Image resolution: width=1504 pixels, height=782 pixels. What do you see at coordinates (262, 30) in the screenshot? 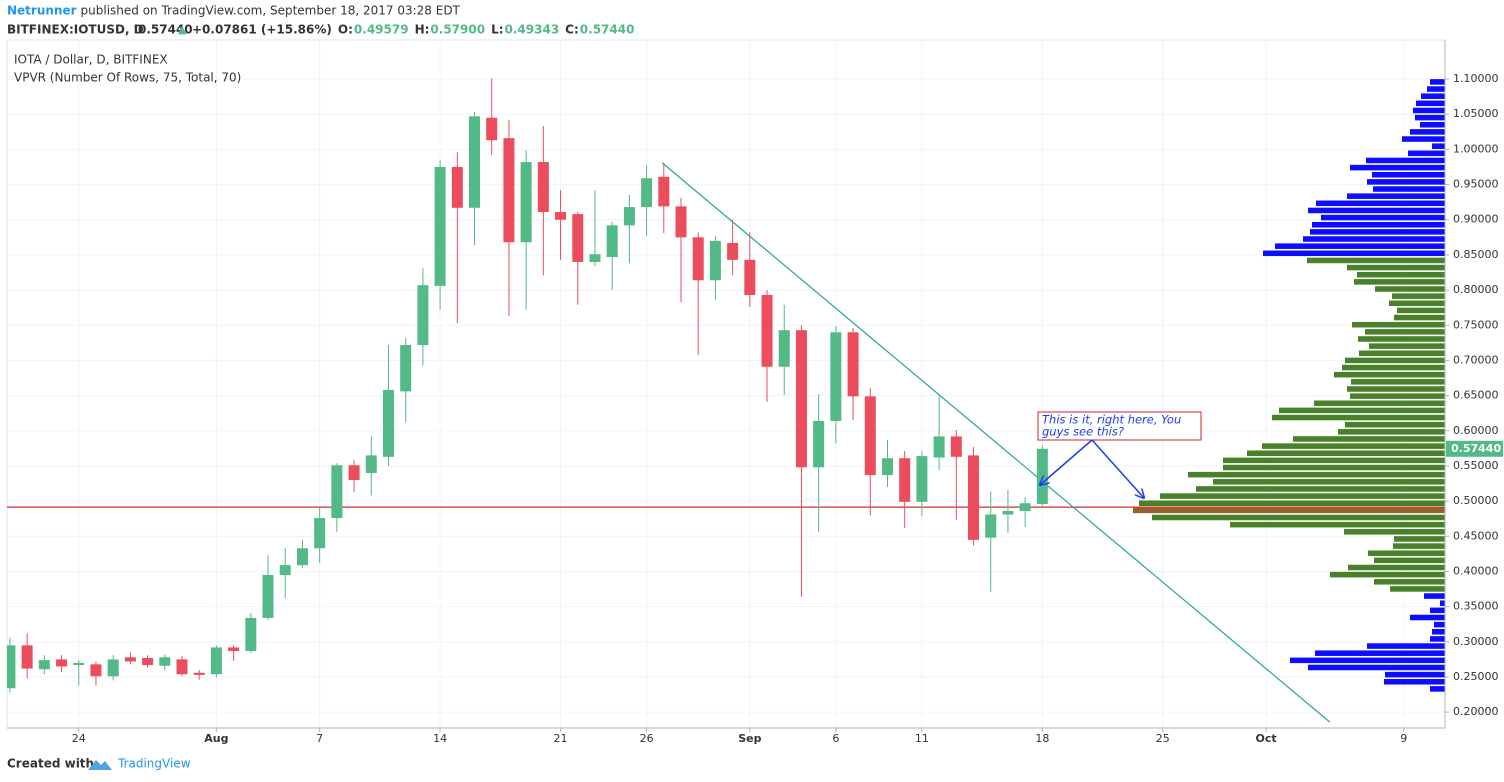
I see `change: +0.07861 (+15.86%)` at bounding box center [262, 30].